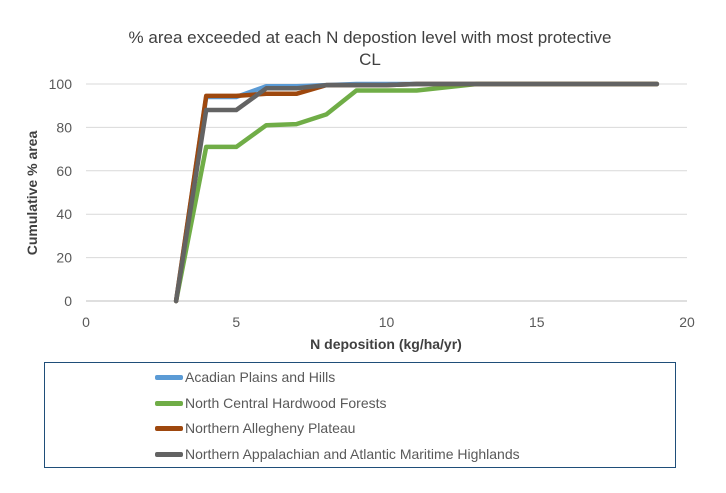 The width and height of the screenshot is (726, 493). I want to click on x-tick-label: 5, so click(236, 322).